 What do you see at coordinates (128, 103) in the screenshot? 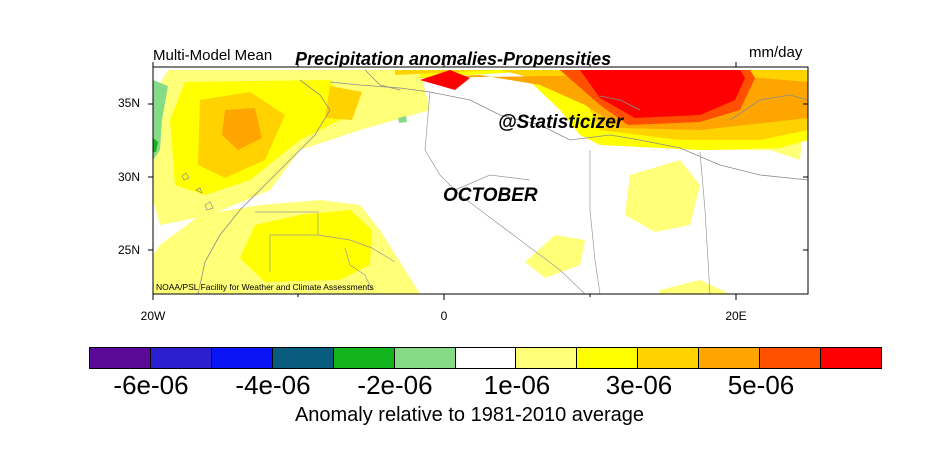
I see `lat-label-35n: 35N` at bounding box center [128, 103].